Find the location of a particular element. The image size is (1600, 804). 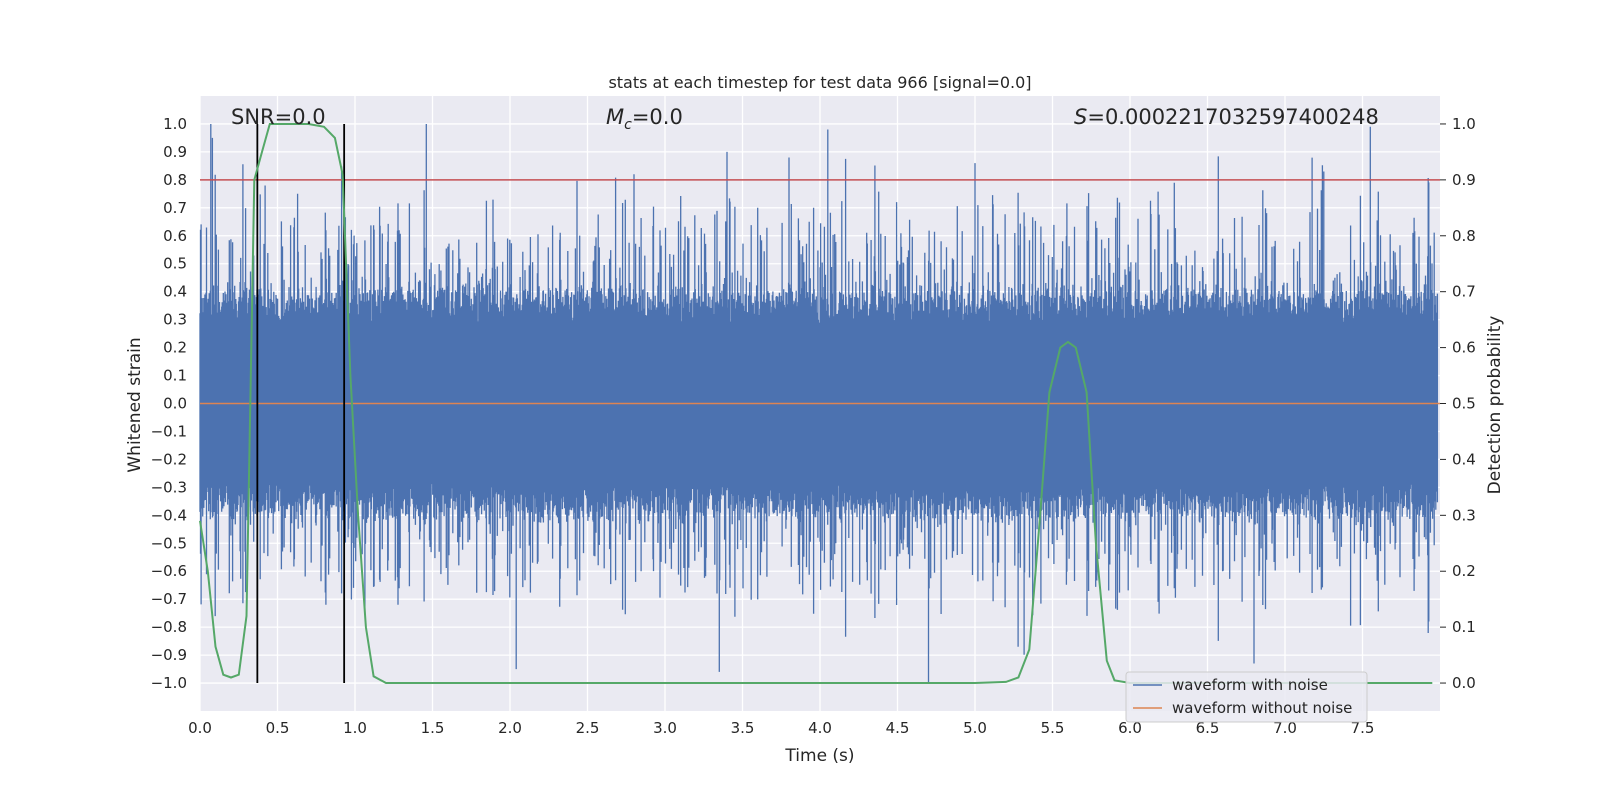

mc-annotation: Mc=0.0 is located at coordinates (644, 119).